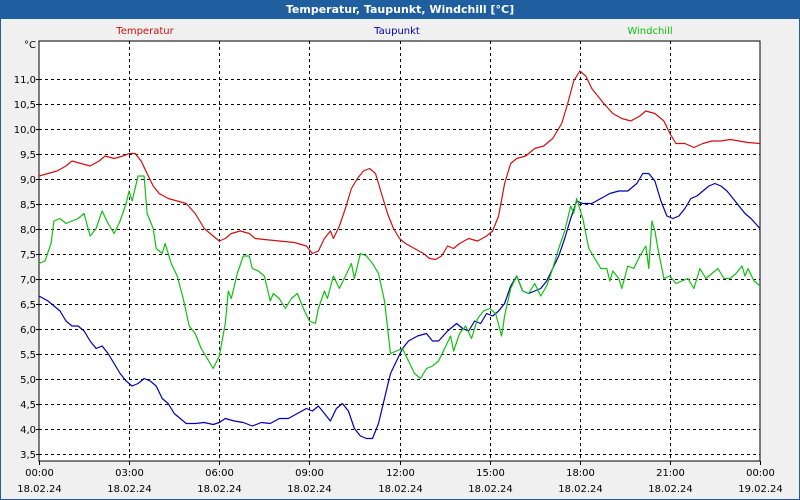 The width and height of the screenshot is (800, 500). Describe the element at coordinates (25, 105) in the screenshot. I see `y-tick-label: 10,5` at that location.